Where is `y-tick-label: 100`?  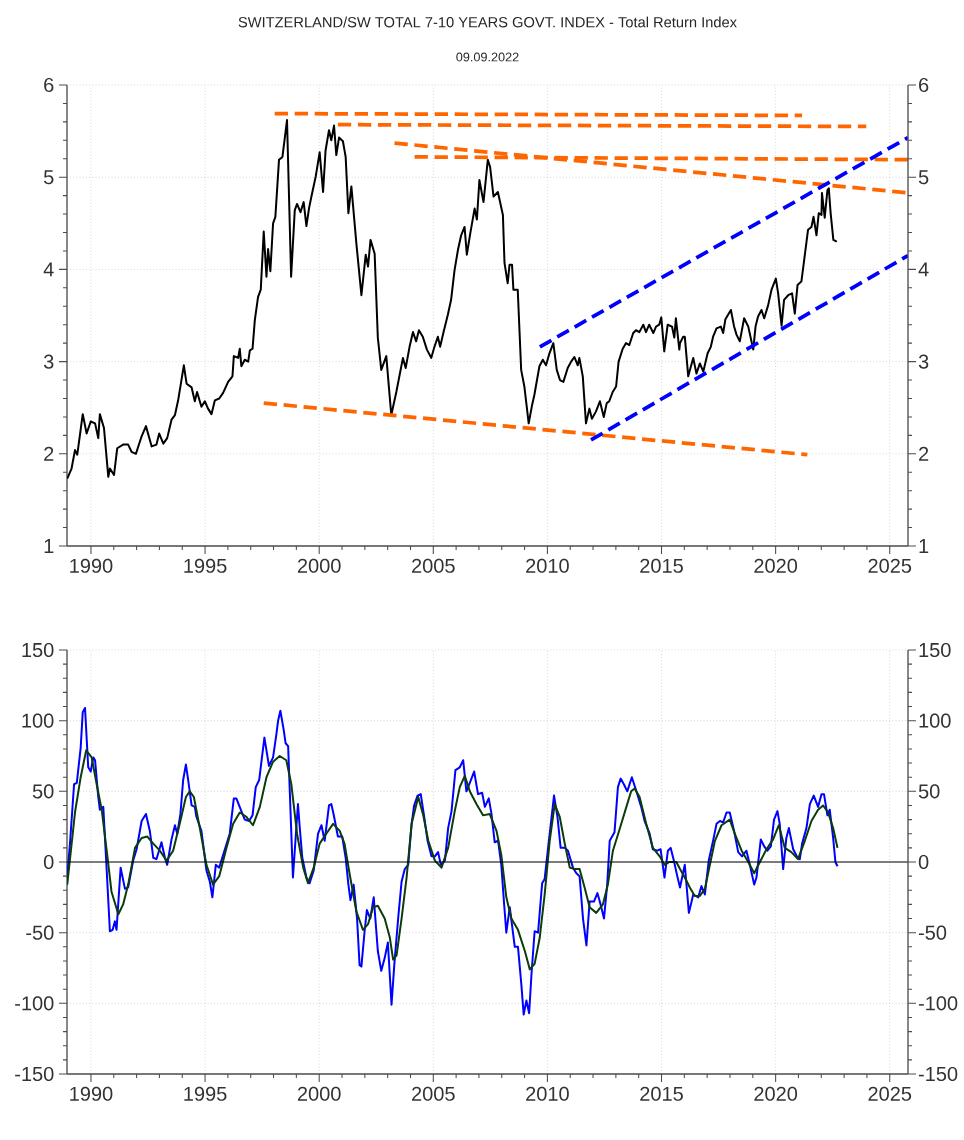
y-tick-label: 100 is located at coordinates (38, 720).